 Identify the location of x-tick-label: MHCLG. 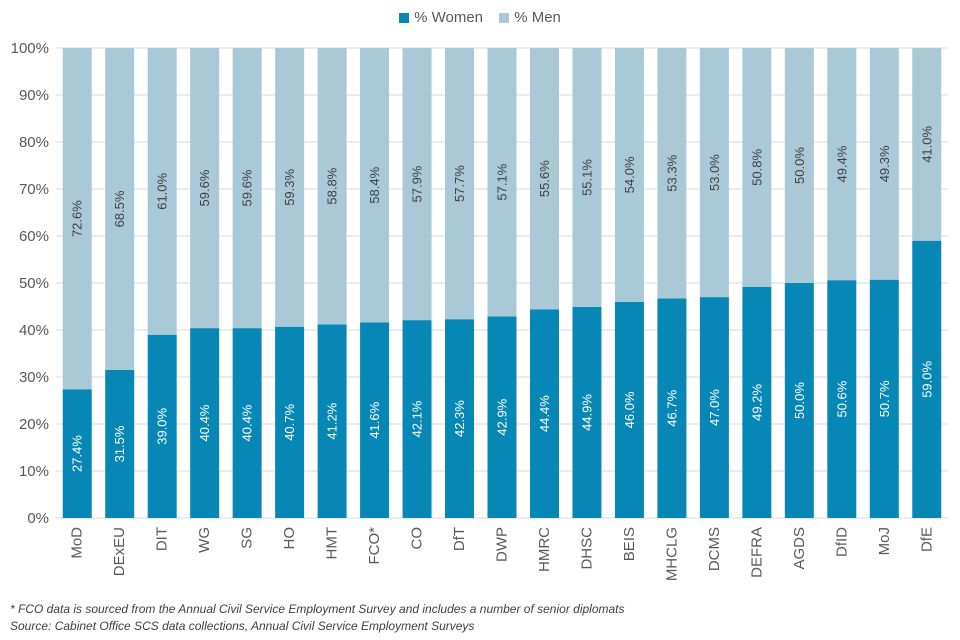
(671, 554).